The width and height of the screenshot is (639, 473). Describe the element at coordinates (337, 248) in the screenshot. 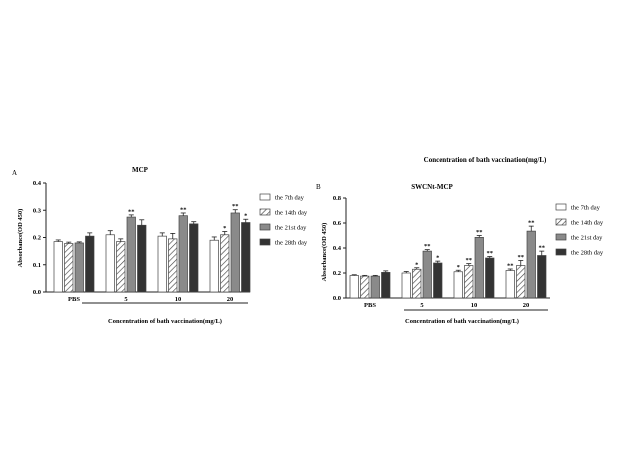

I see `y-tick-label-b: 0.4` at that location.